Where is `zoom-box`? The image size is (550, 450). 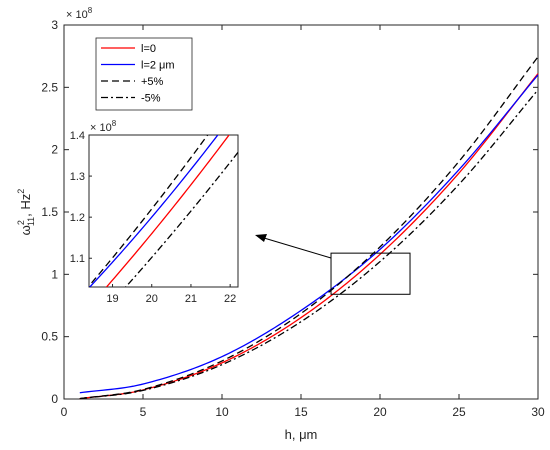
zoom-box is located at coordinates (370, 273).